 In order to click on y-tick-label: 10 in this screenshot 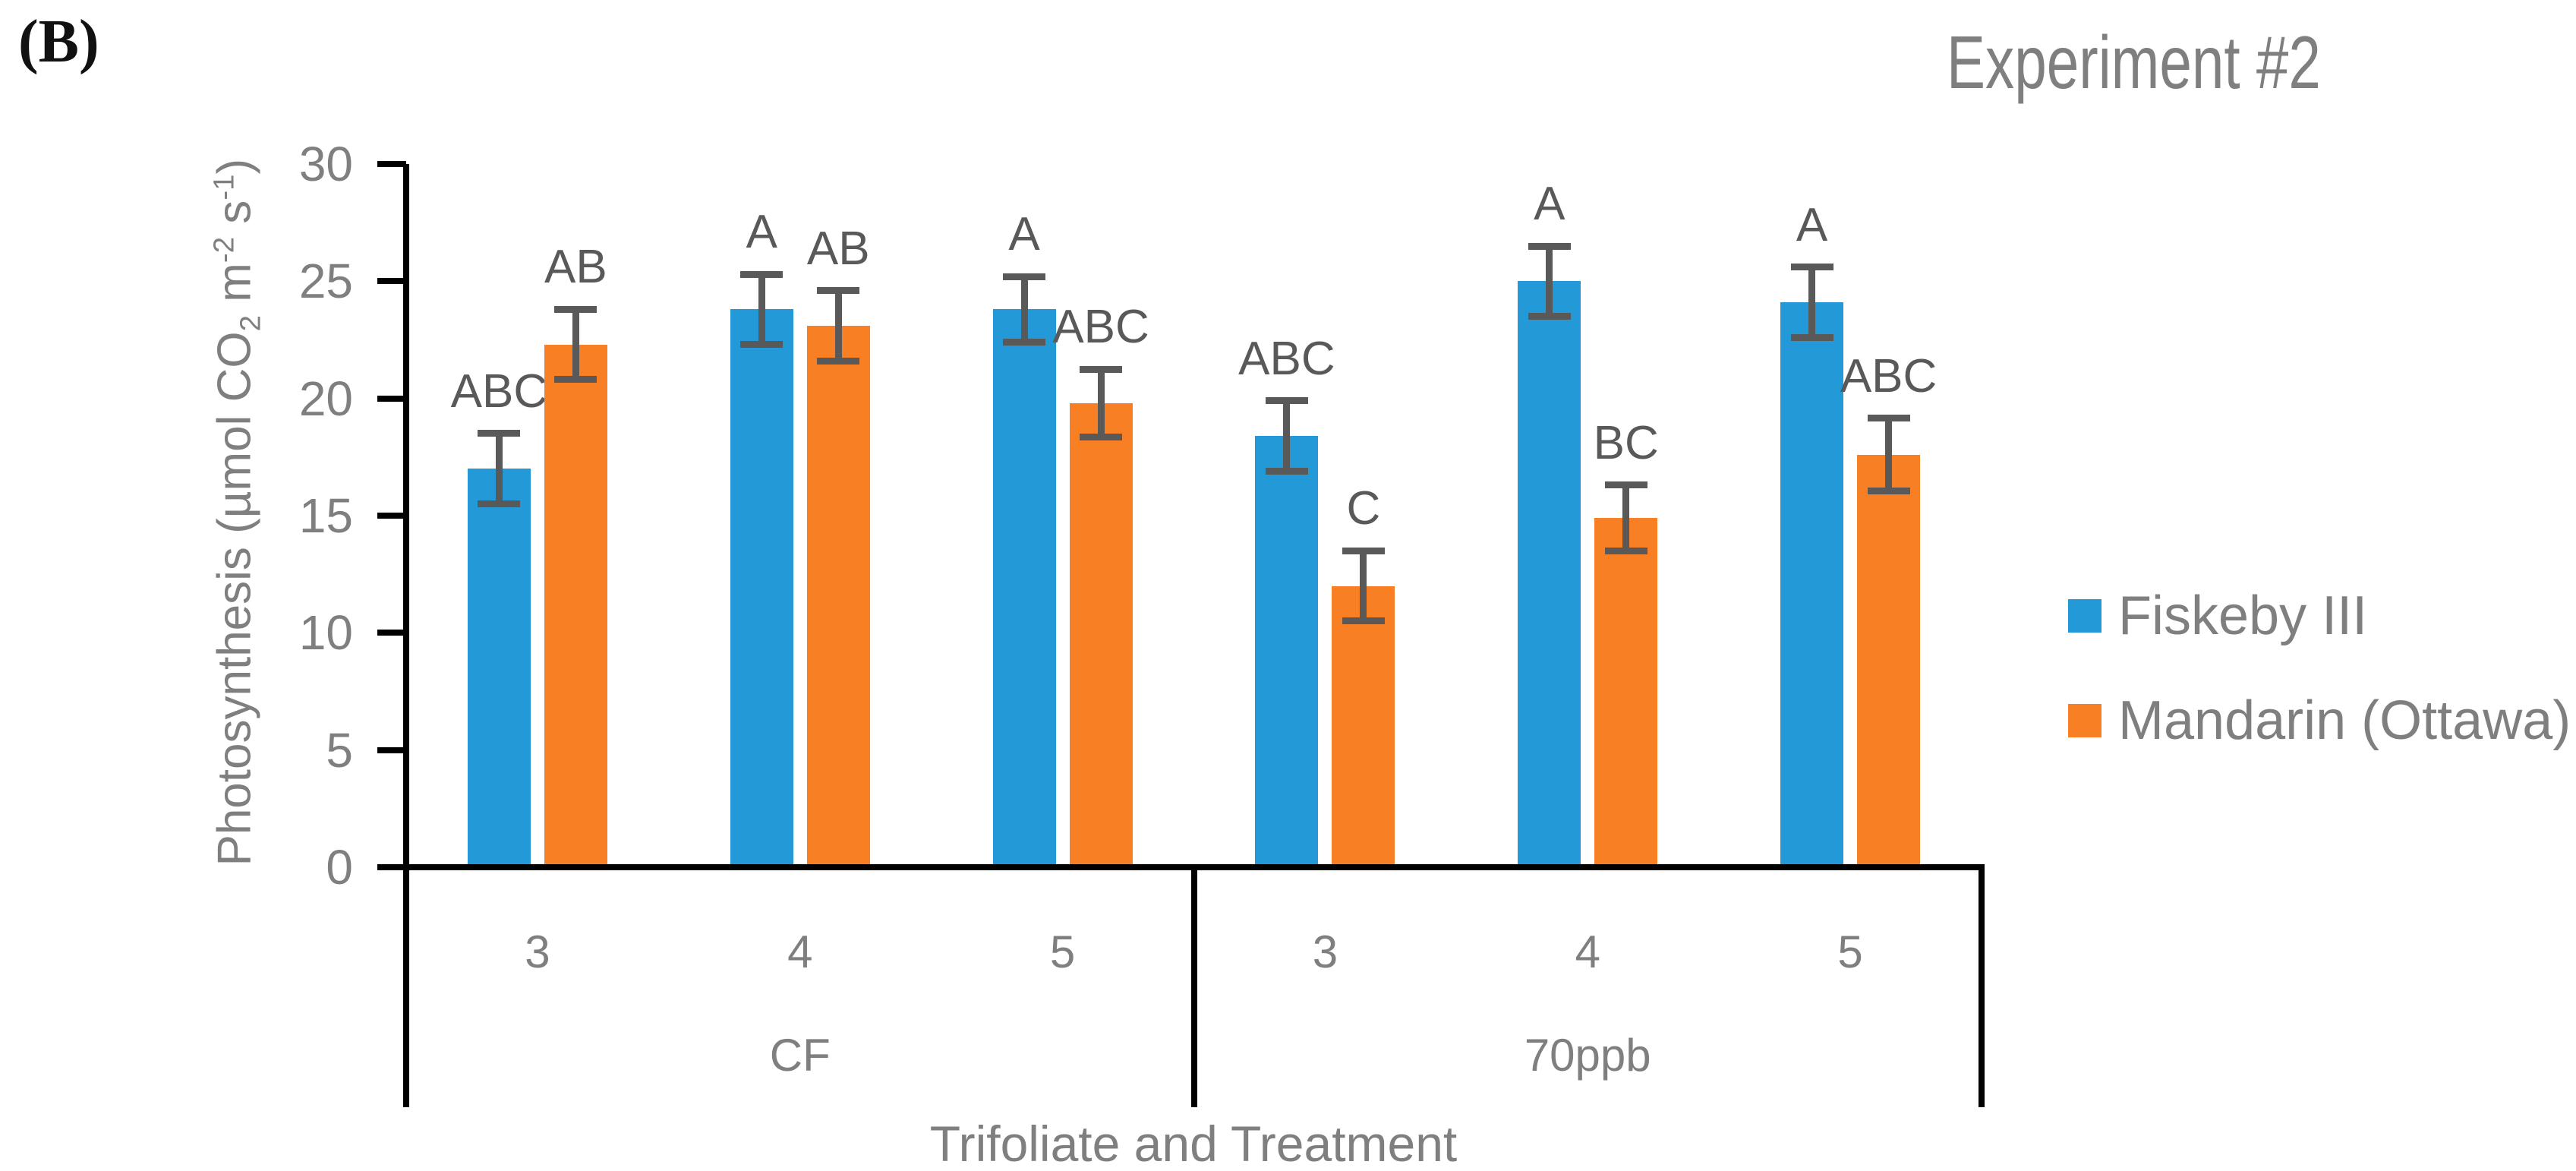, I will do `click(325, 633)`.